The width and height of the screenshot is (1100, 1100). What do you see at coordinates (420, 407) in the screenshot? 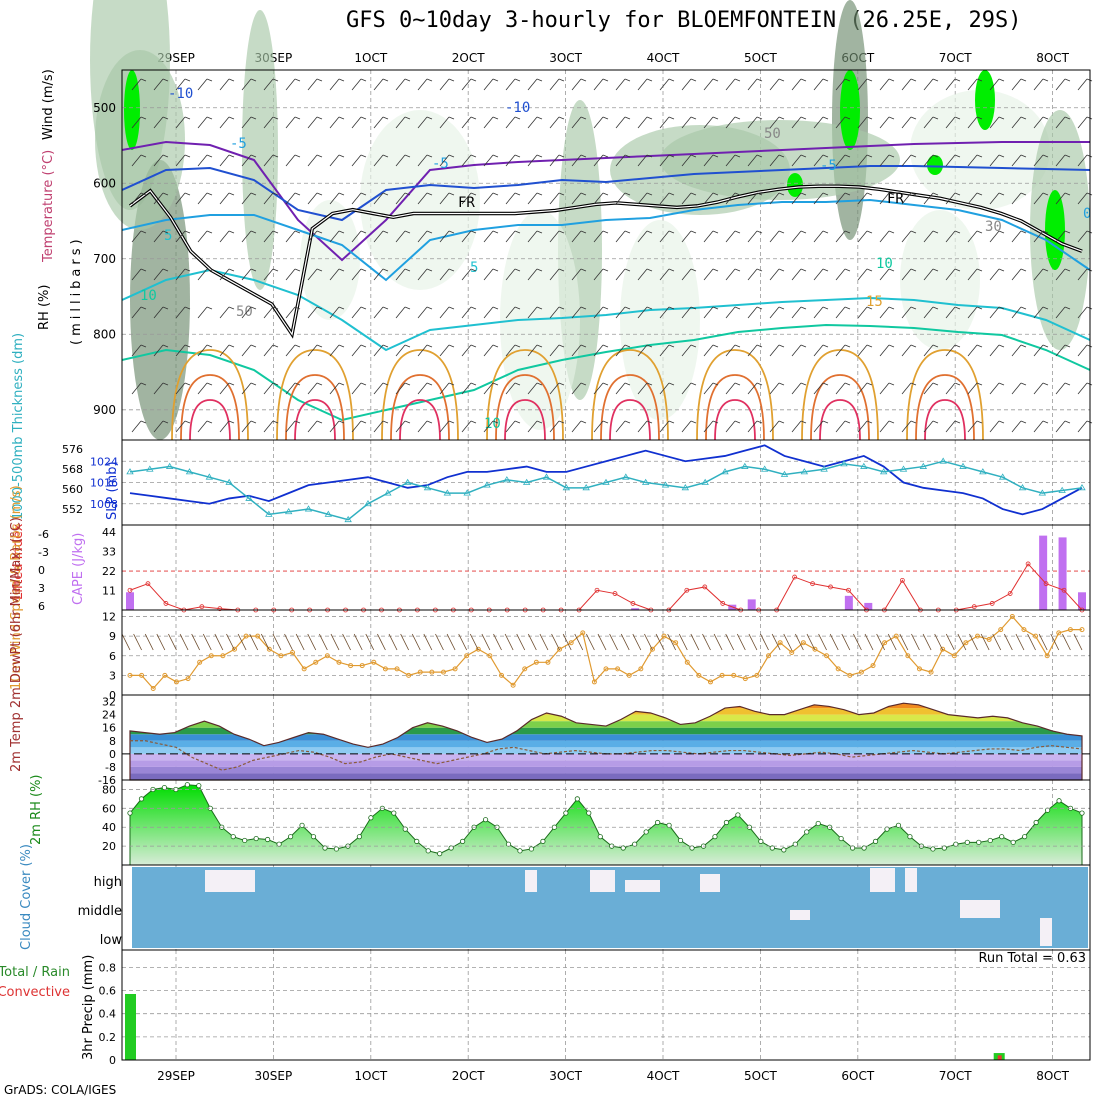
I see `temperature-contour-warm` at bounding box center [420, 407].